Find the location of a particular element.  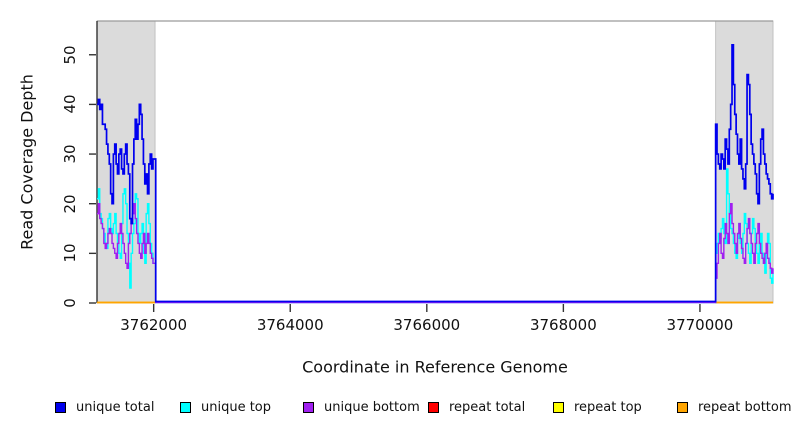

y-tick-label: 0 is located at coordinates (70, 303).